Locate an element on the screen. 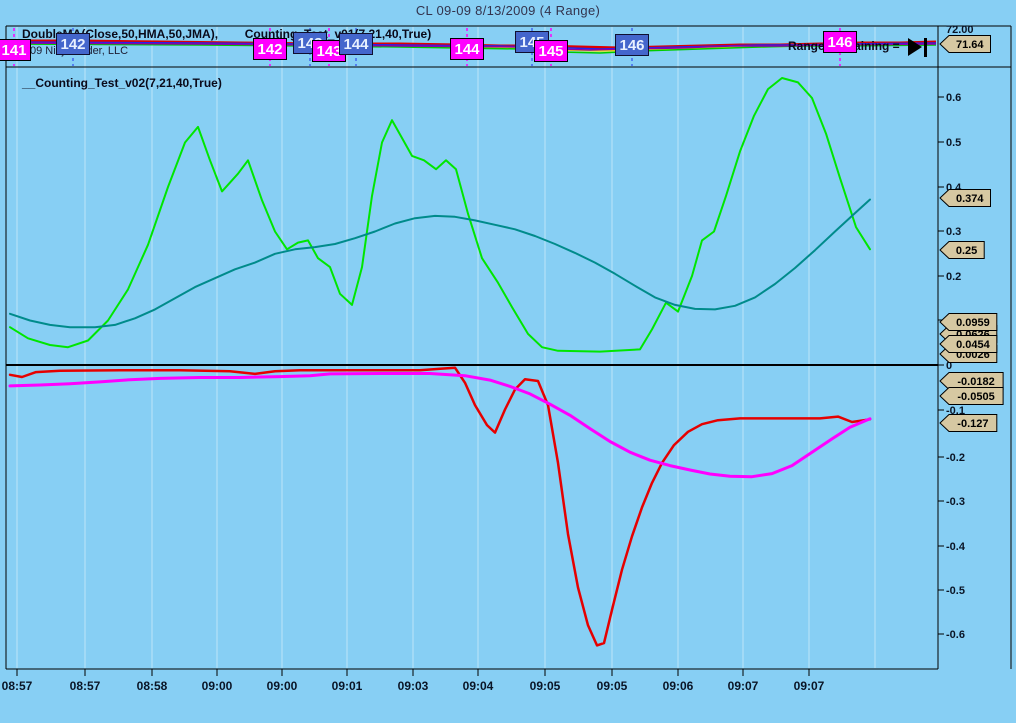  last-price-tag is located at coordinates (965, 44).